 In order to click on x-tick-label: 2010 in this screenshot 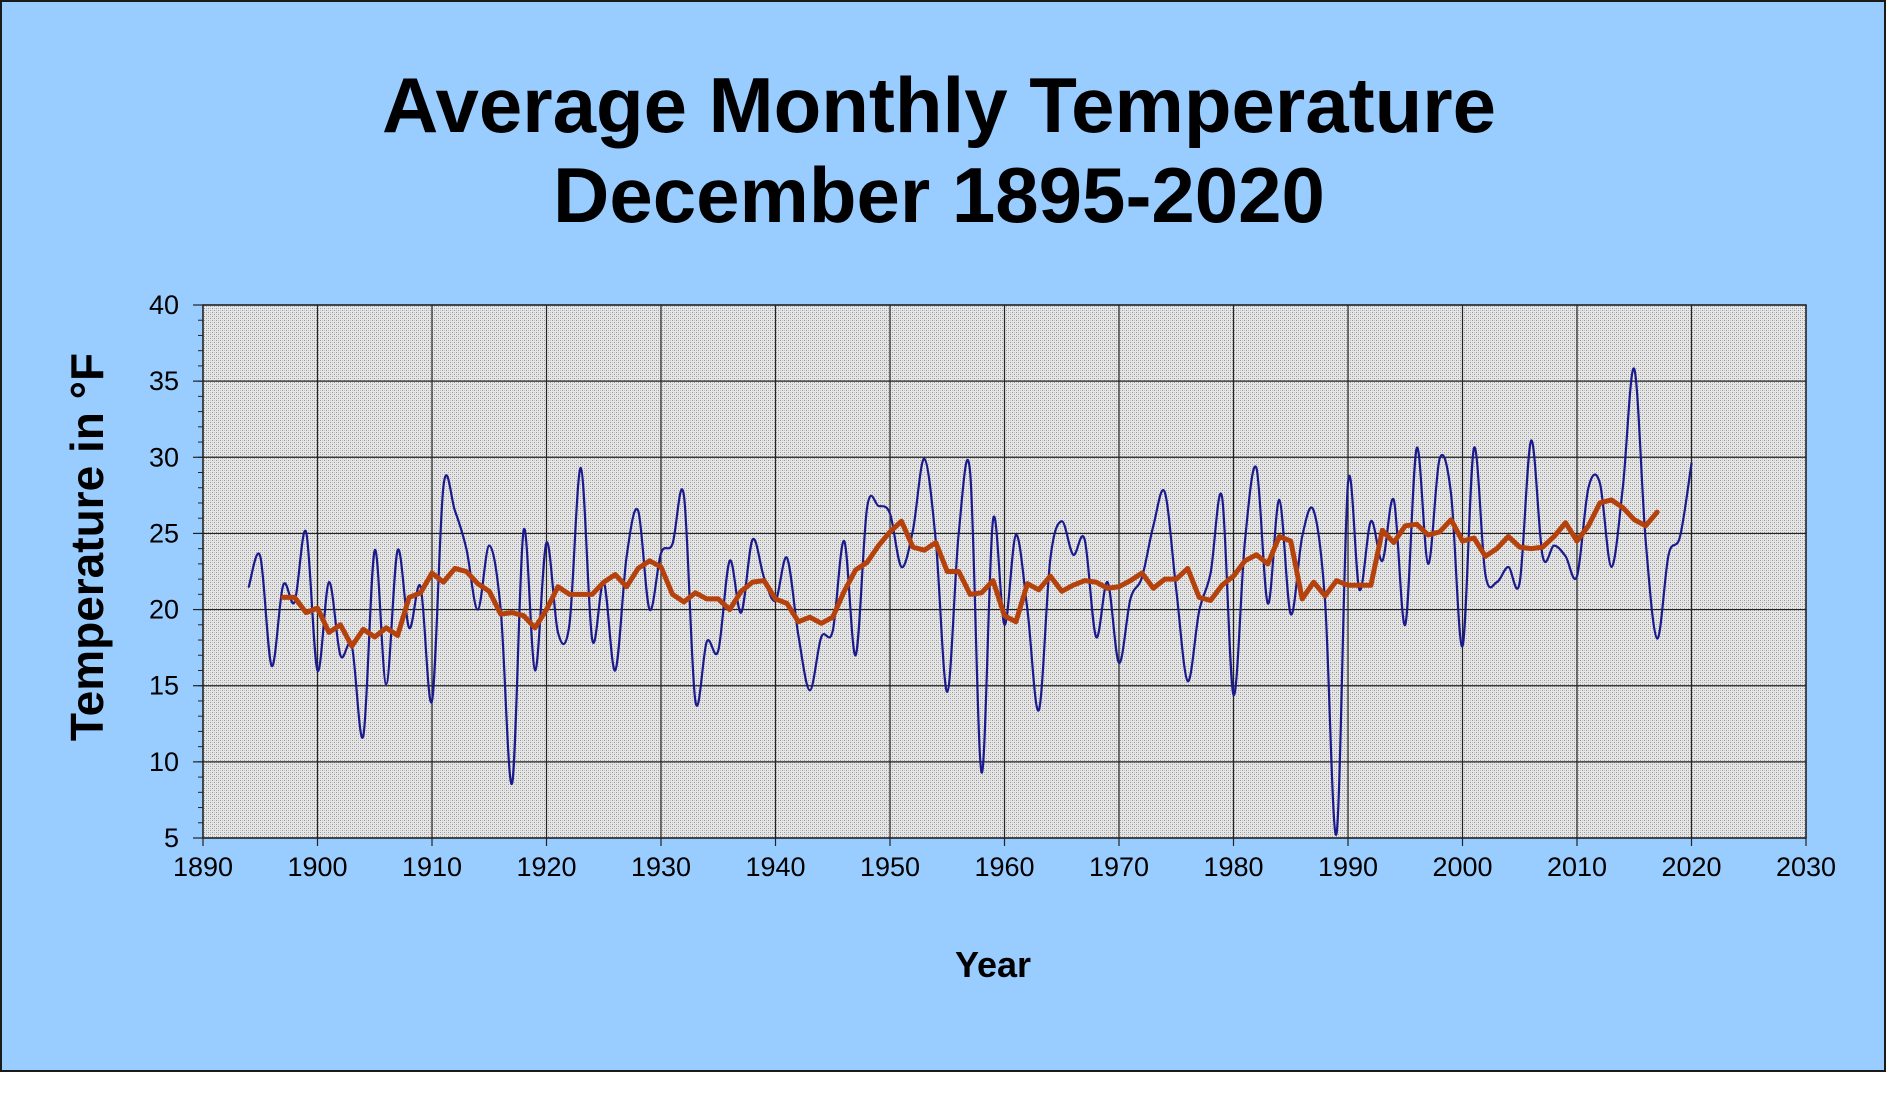, I will do `click(1577, 867)`.